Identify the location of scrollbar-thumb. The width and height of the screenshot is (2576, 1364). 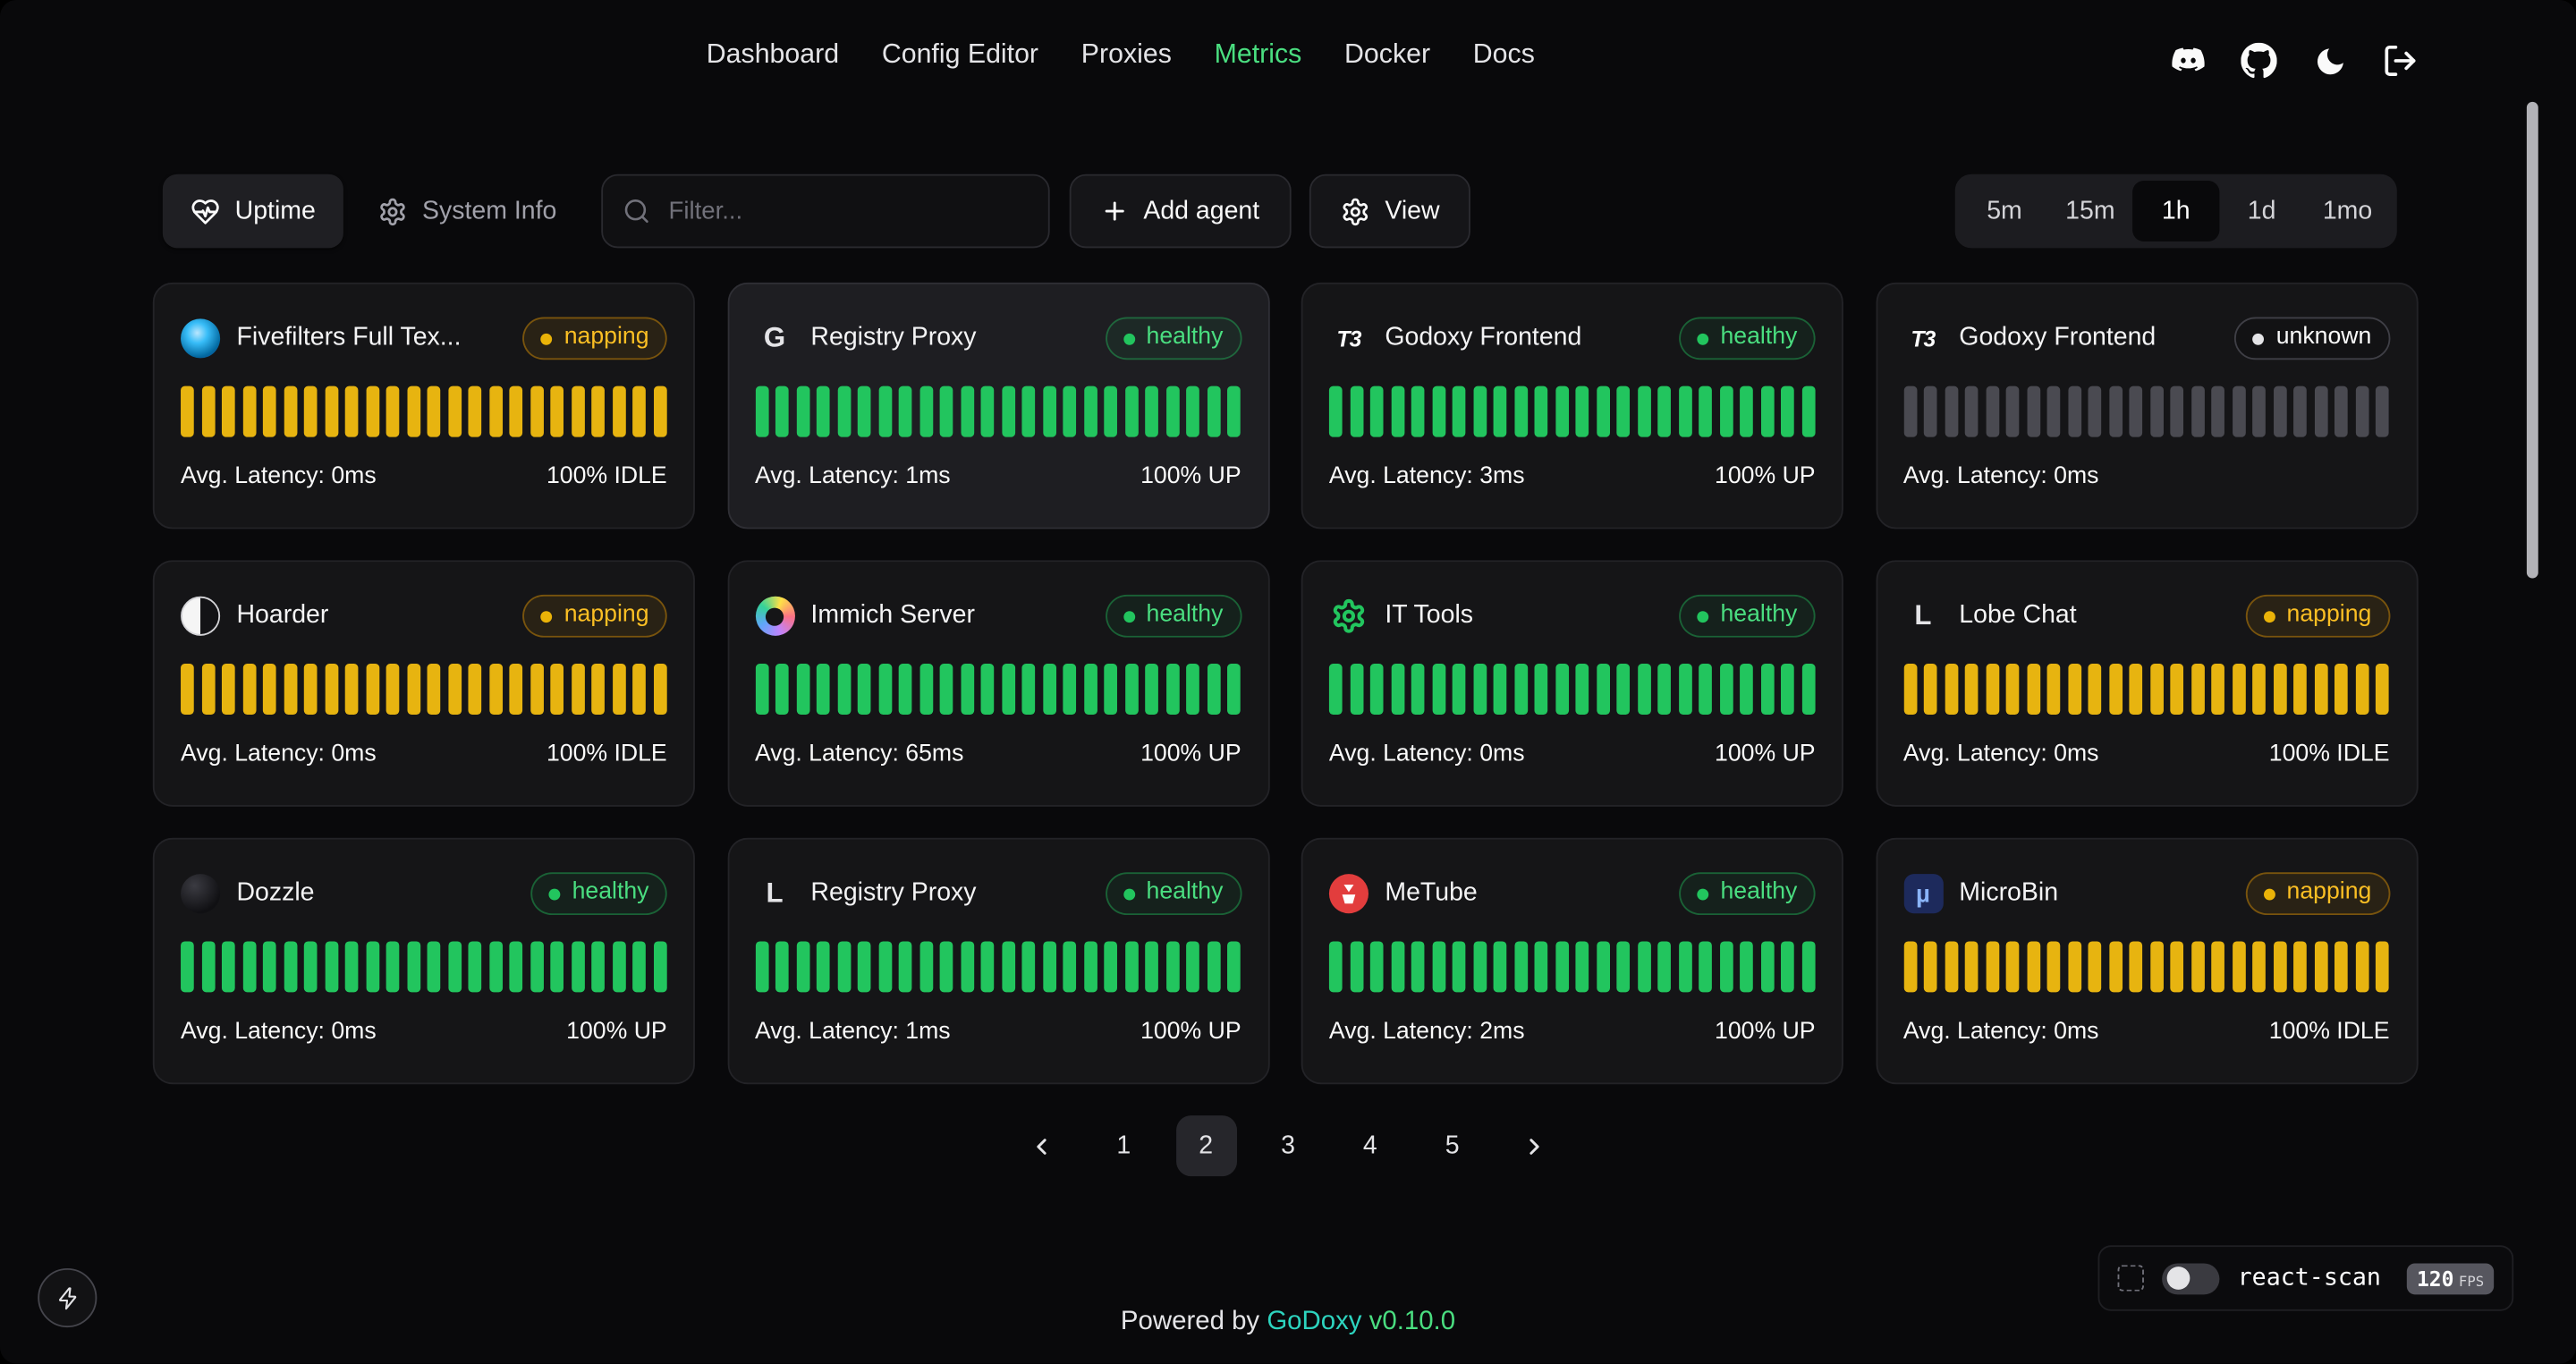
(2532, 340).